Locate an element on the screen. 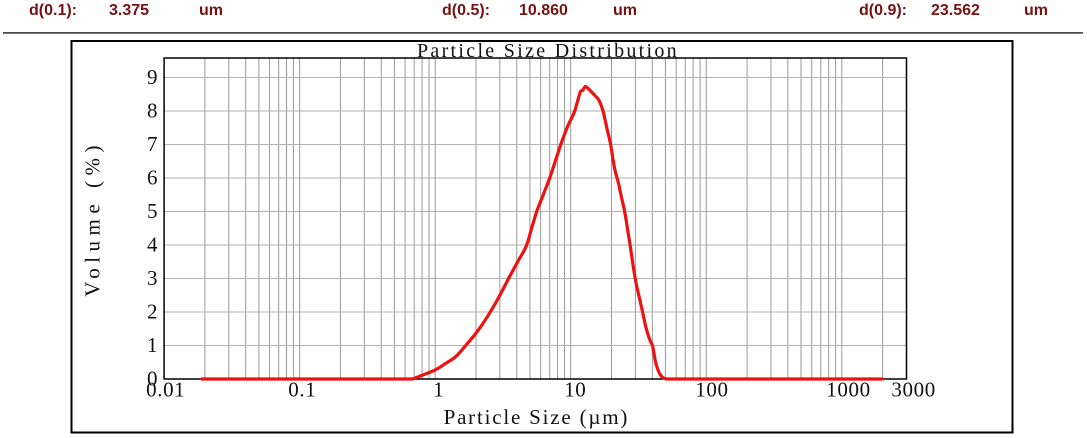  svg-text: 10.860 is located at coordinates (543, 10).